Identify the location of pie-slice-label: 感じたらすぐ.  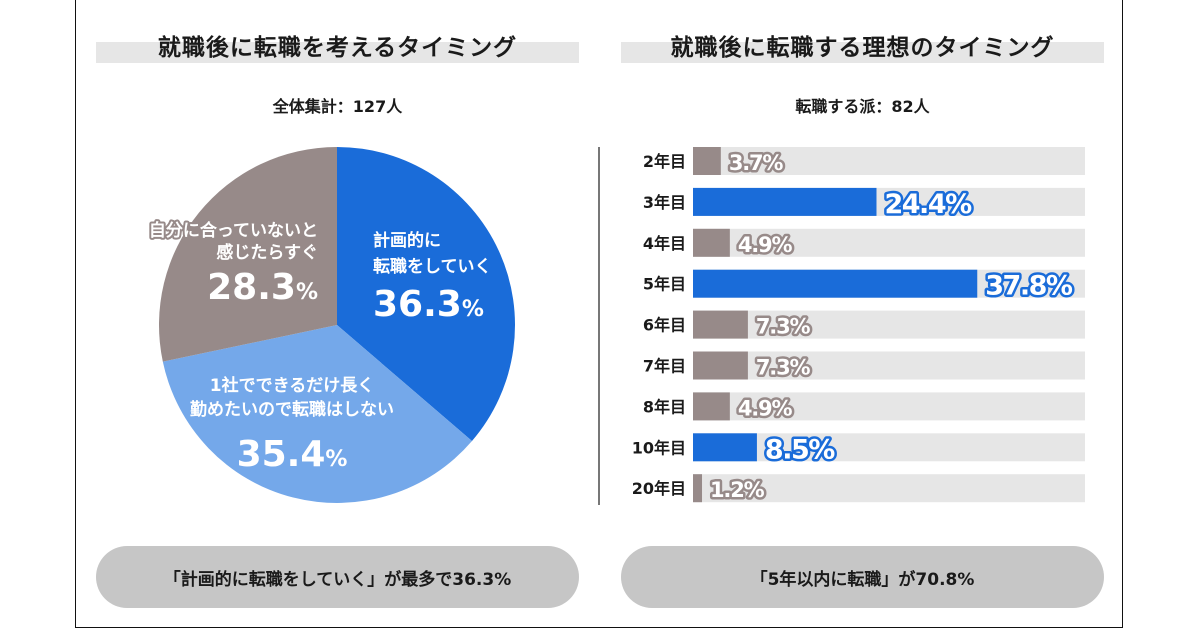
(267, 252).